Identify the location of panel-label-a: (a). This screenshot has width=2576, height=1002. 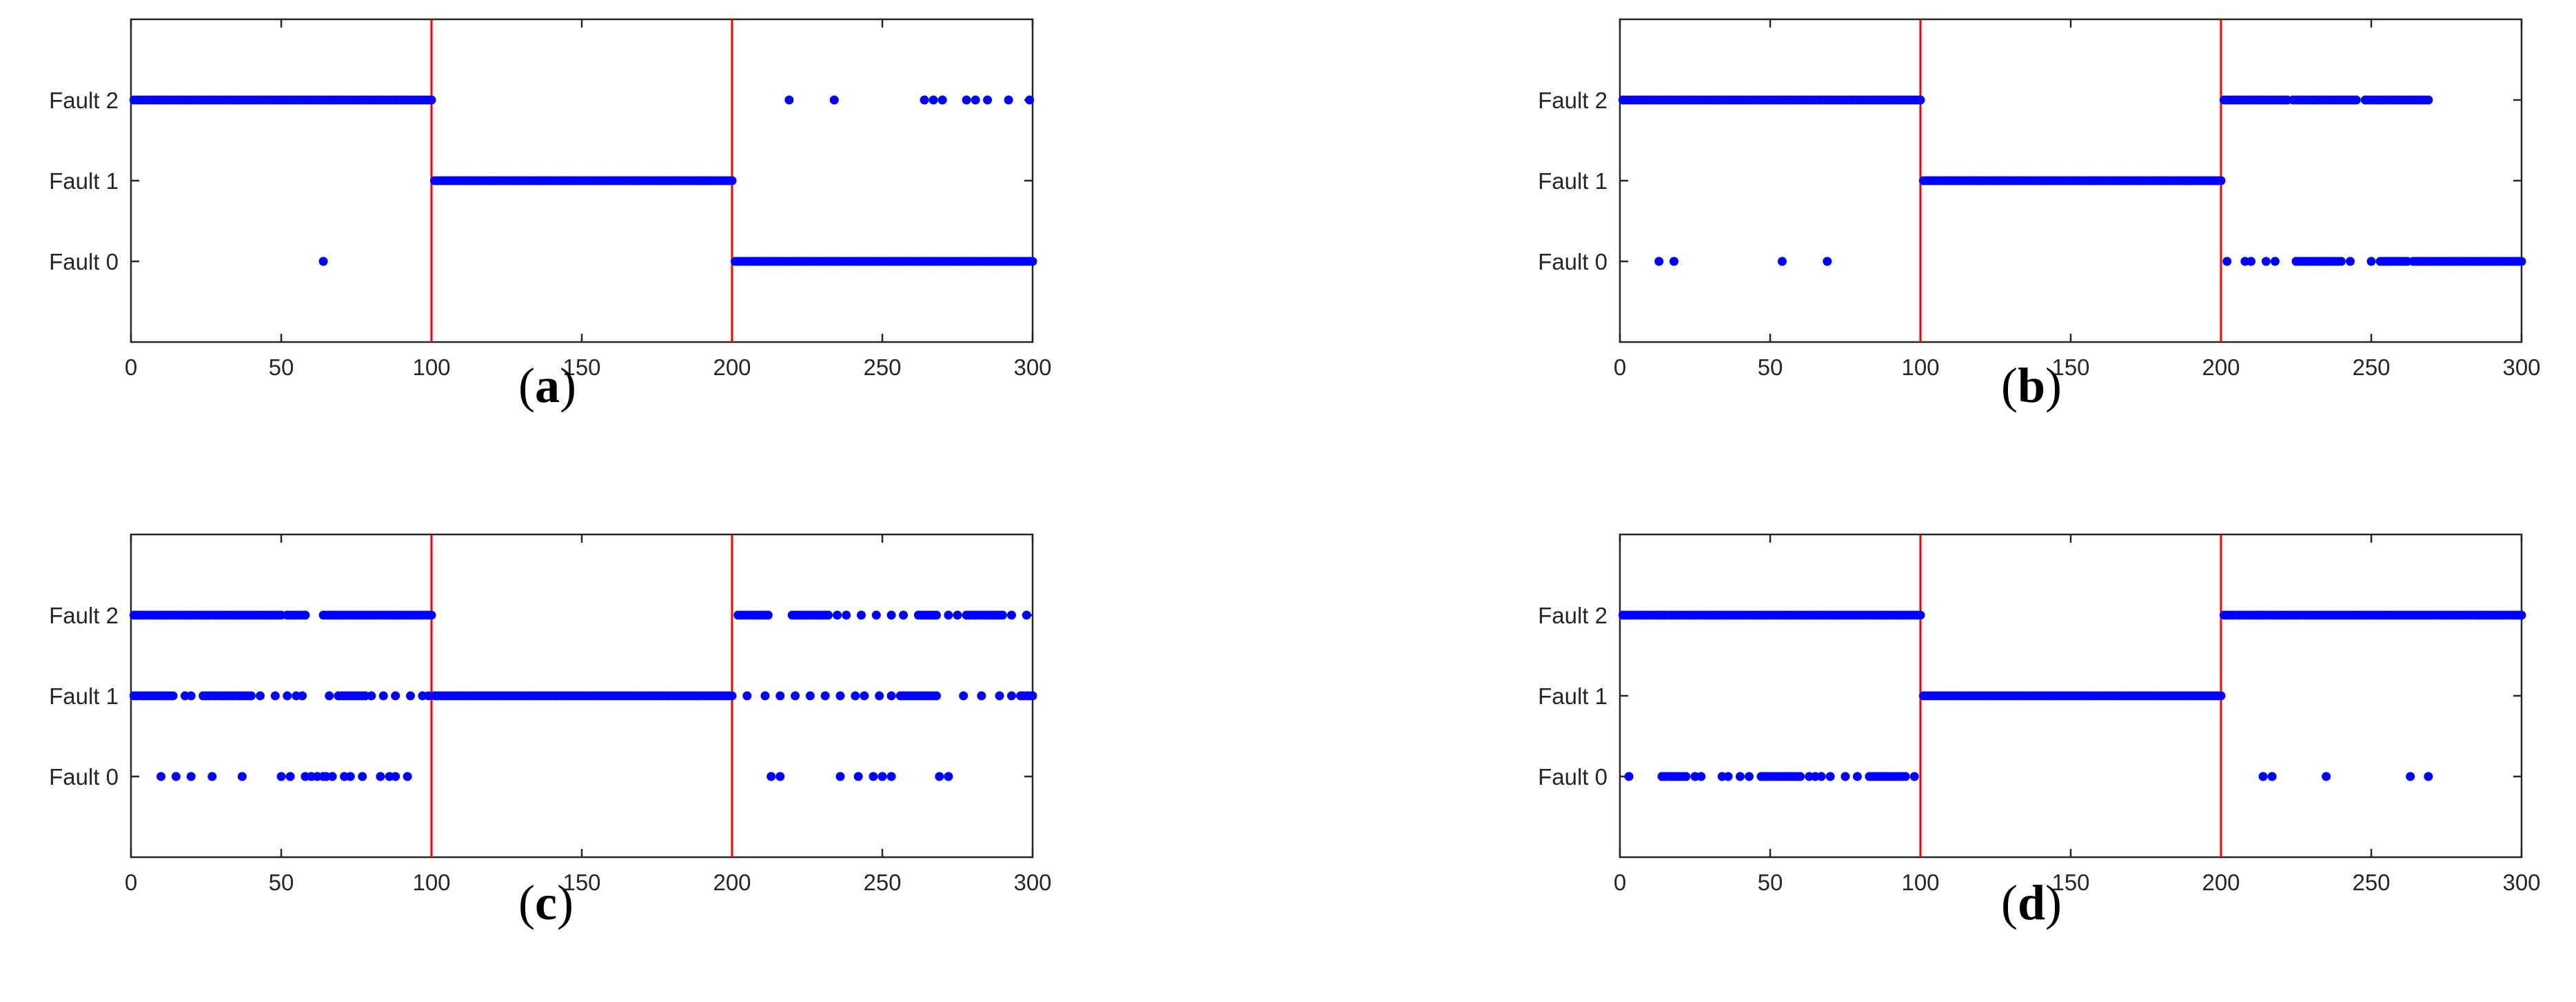
(547, 385).